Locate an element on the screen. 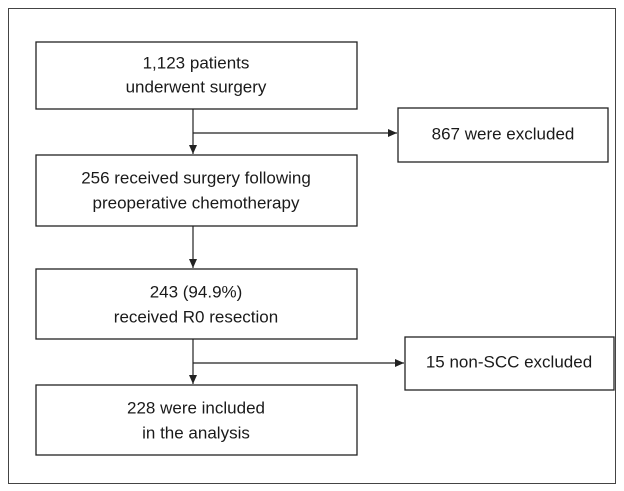  box-text: in the analysis is located at coordinates (196, 432).